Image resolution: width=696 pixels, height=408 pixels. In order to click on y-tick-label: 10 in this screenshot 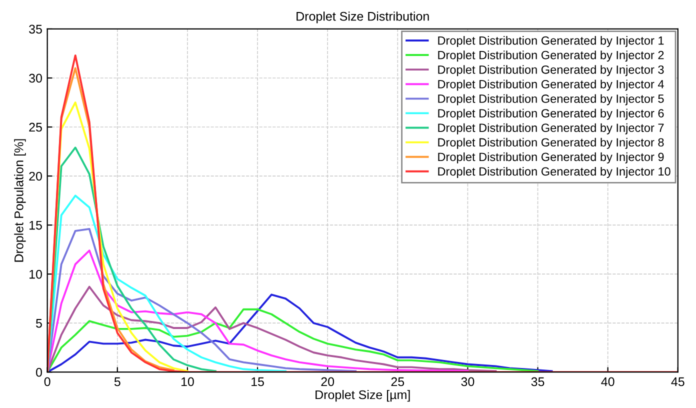, I will do `click(36, 274)`.